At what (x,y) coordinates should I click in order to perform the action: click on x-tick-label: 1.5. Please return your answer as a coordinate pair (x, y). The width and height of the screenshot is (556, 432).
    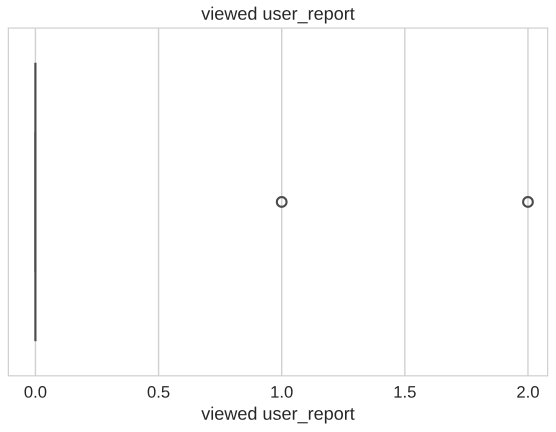
    Looking at the image, I should click on (405, 392).